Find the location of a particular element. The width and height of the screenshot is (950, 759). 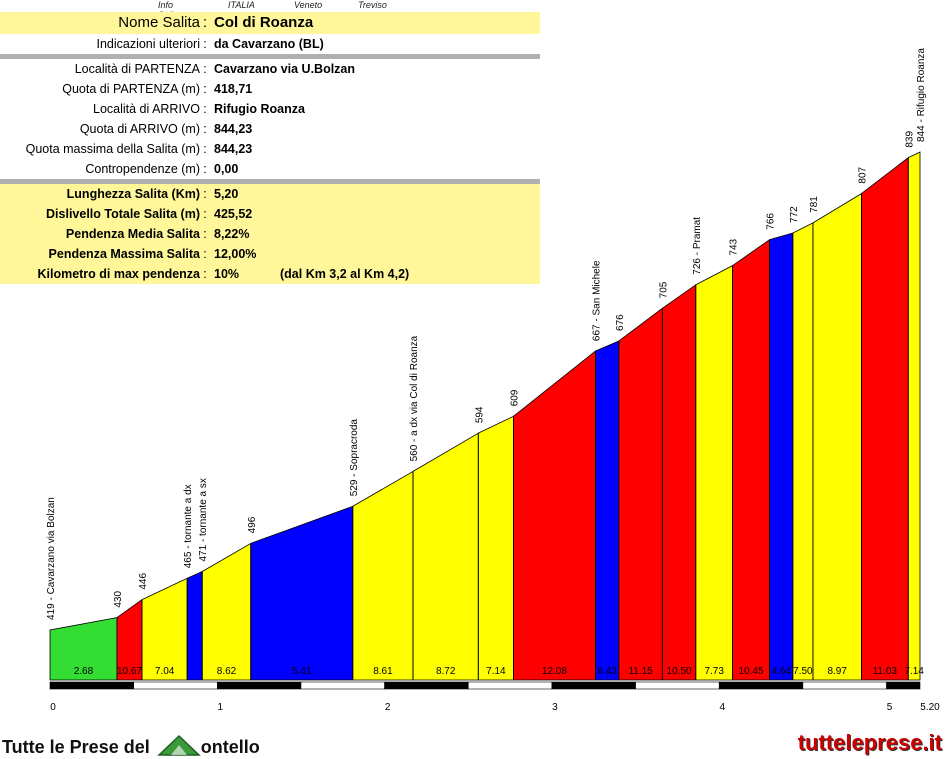

footer-brand-text-1: Tutte le Prese del is located at coordinates (76, 747).